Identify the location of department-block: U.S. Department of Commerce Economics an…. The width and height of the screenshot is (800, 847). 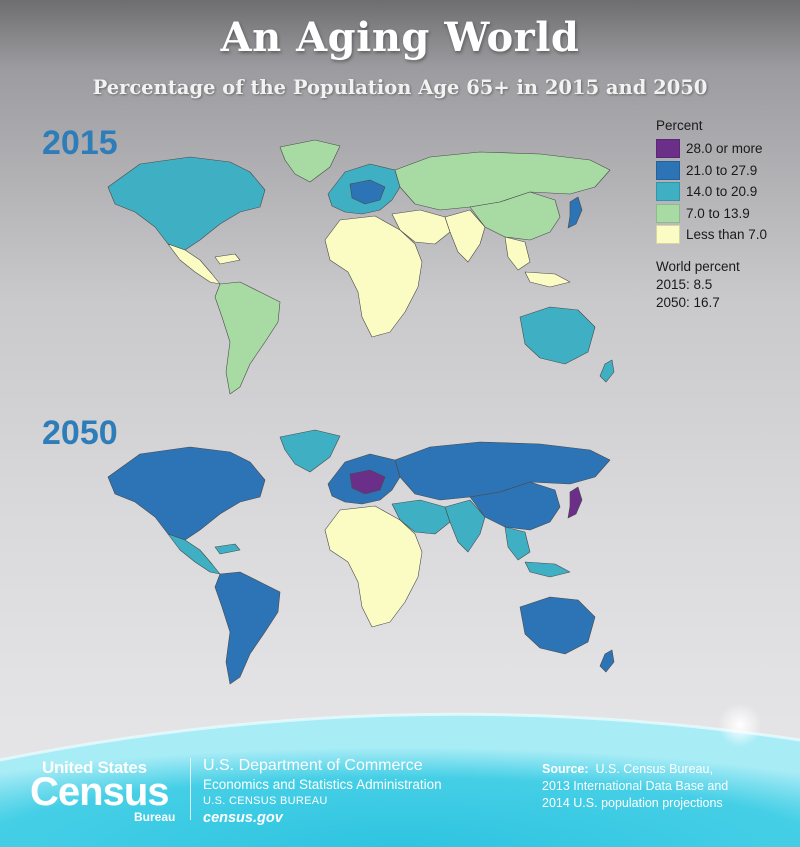
(322, 791).